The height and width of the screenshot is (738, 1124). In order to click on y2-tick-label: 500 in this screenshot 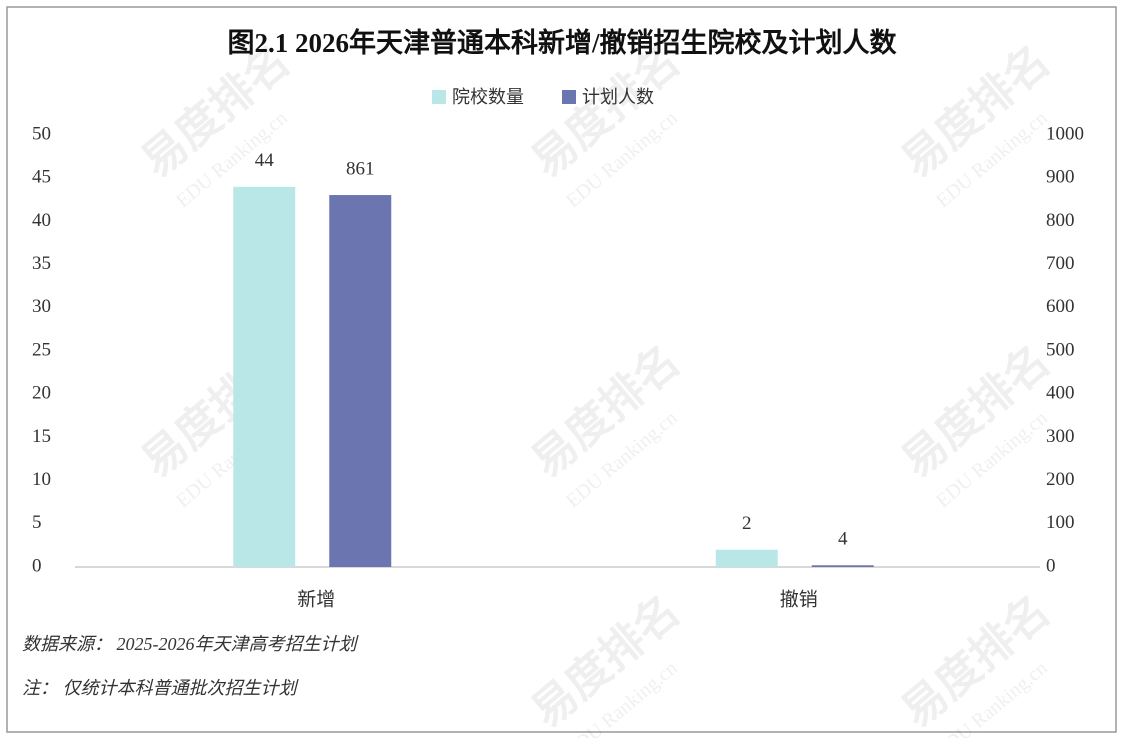, I will do `click(1060, 349)`.